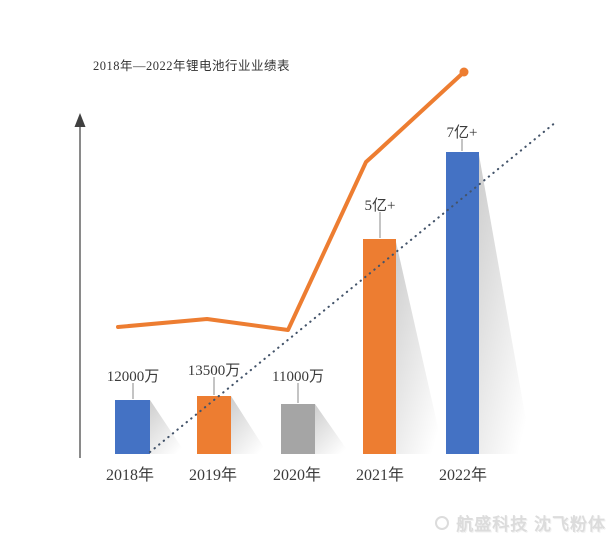  Describe the element at coordinates (249, 425) in the screenshot. I see `bar-shadow-2019` at that location.